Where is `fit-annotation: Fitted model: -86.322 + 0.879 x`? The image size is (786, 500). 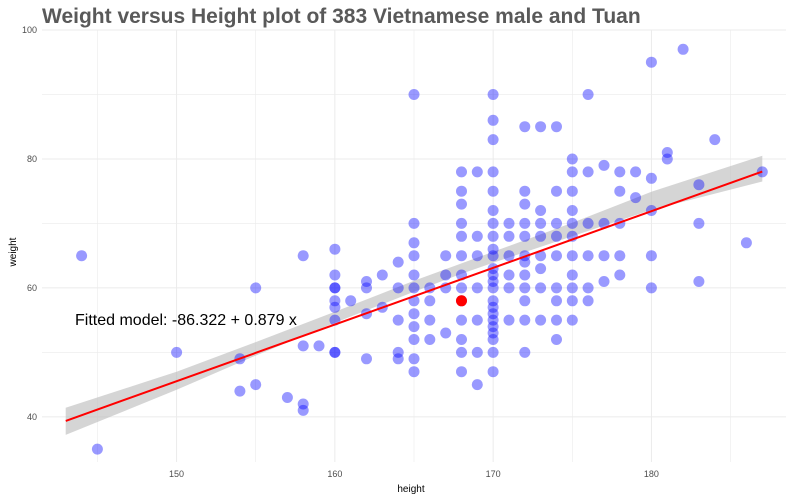
fit-annotation: Fitted model: -86.322 + 0.879 x is located at coordinates (186, 320).